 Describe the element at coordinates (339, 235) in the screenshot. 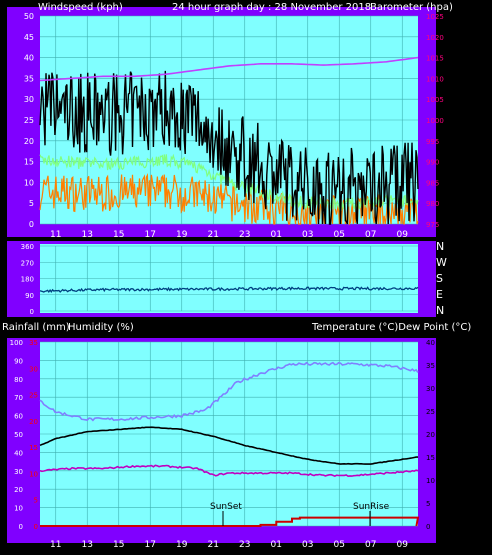

I see `wind-x-tick: 05` at that location.